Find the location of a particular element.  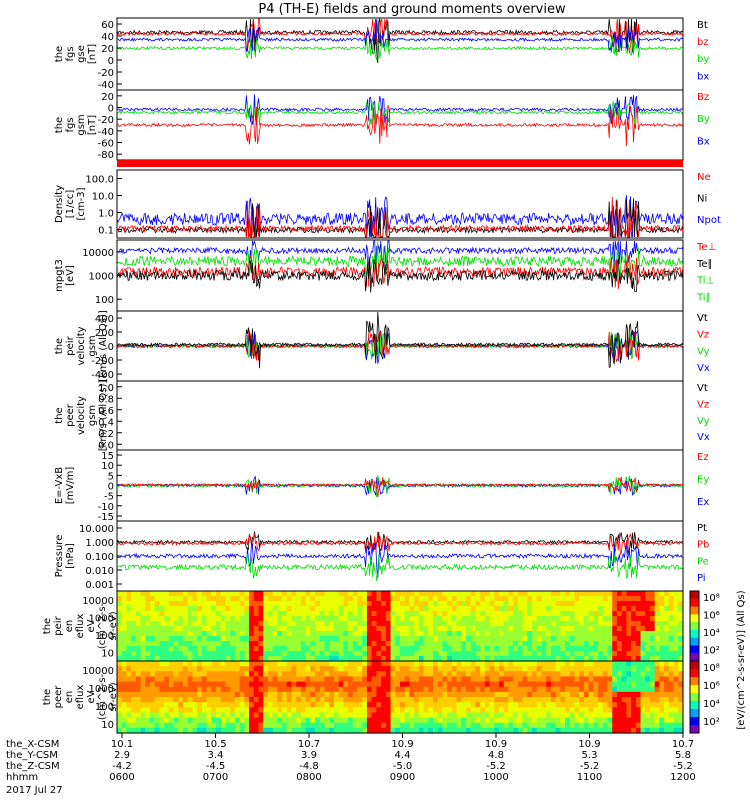

y-tick-label: 0 is located at coordinates (111, 347).